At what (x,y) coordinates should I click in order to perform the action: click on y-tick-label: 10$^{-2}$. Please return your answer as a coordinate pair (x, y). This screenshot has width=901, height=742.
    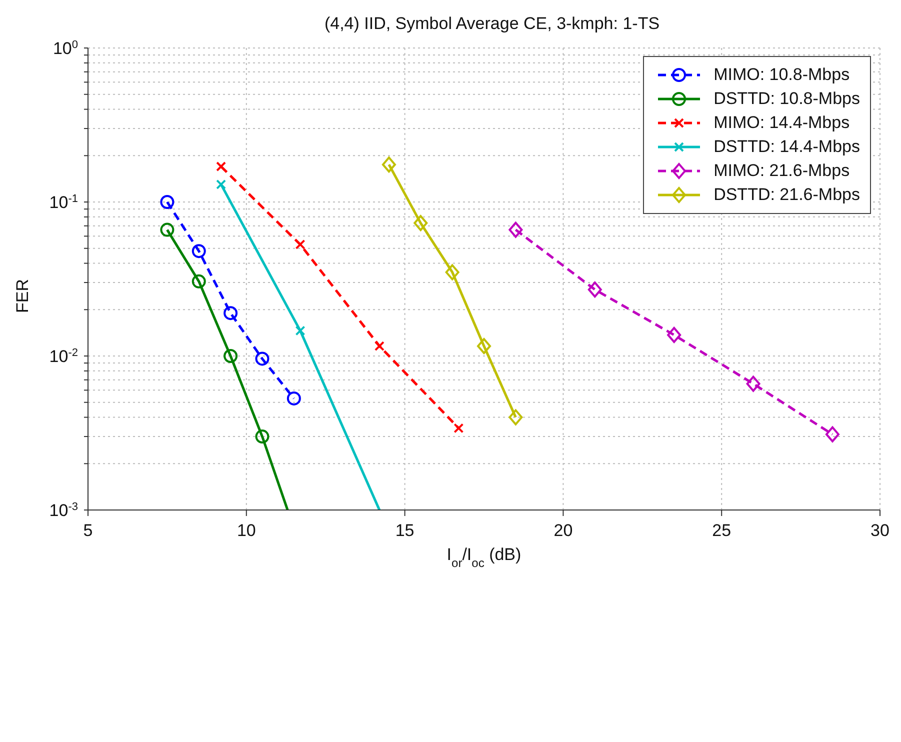
    Looking at the image, I should click on (63, 356).